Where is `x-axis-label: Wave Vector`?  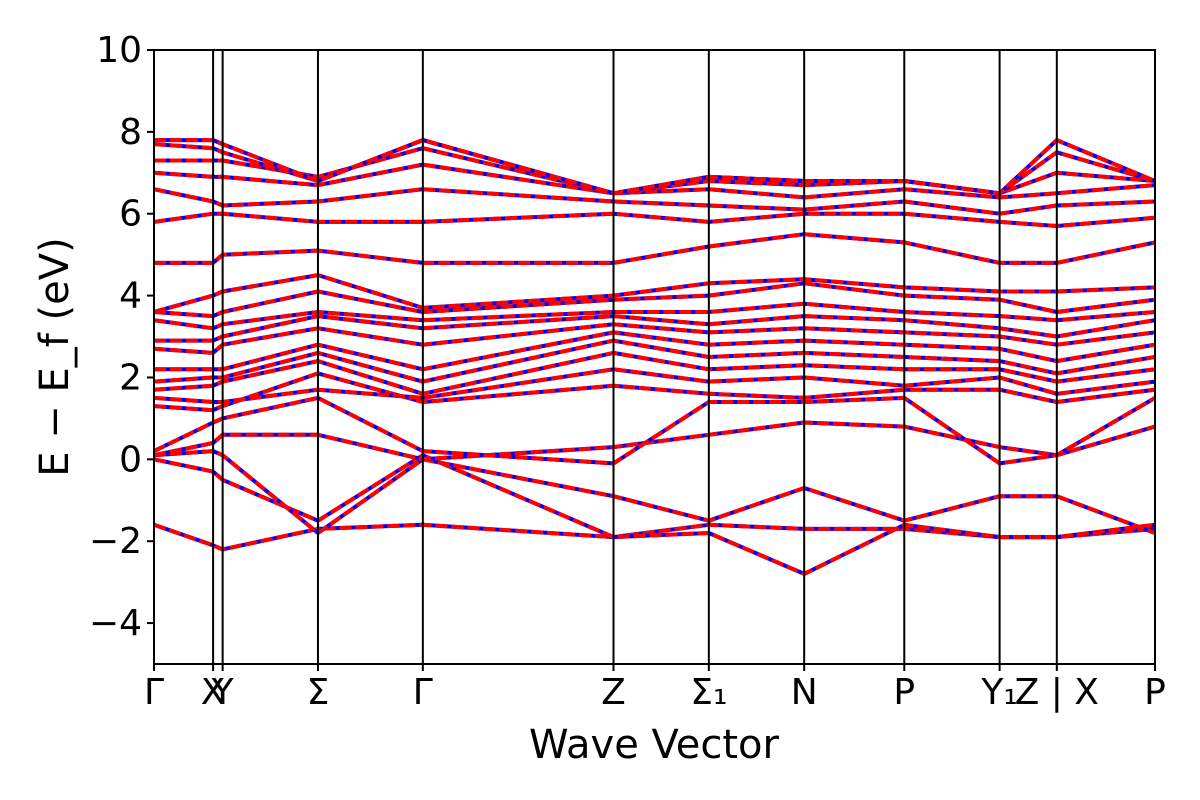 x-axis-label: Wave Vector is located at coordinates (654, 745).